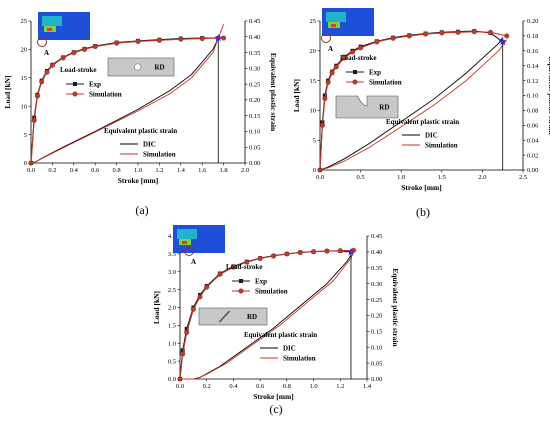  I want to click on series-dic, so click(411, 104).